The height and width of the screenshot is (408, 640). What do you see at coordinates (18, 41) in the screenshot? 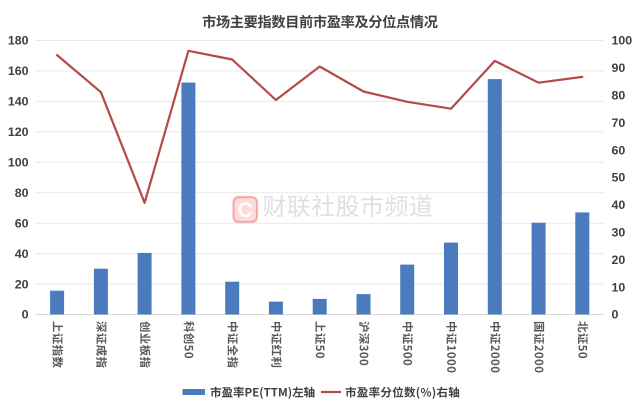
I see `svg-text: 180` at bounding box center [18, 41].